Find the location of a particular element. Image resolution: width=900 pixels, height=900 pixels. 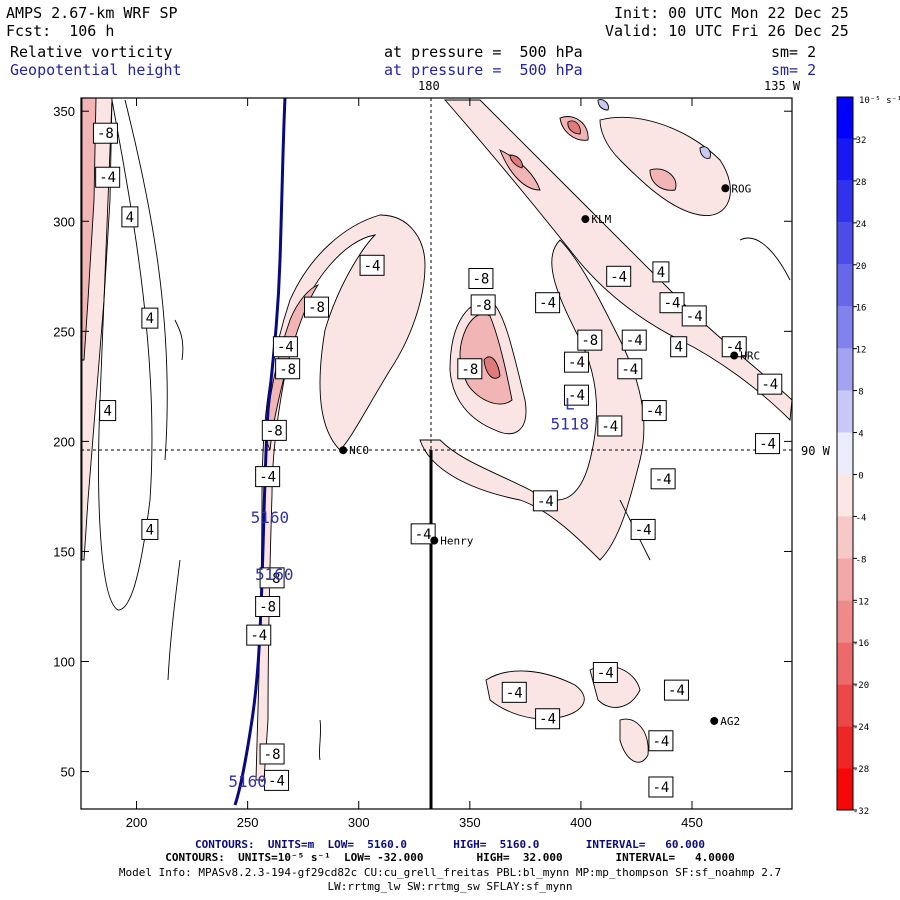

colorbar-tick-label: 24 is located at coordinates (861, 225).